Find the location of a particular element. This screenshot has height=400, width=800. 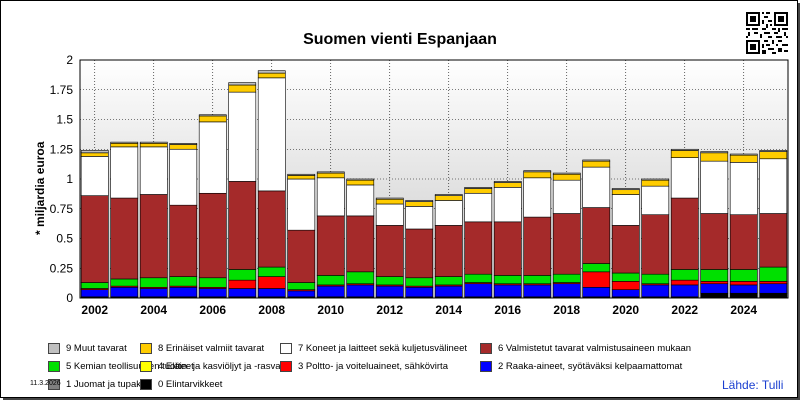

legend-label: 8 Erinäiset valmiit tavarat is located at coordinates (211, 348).